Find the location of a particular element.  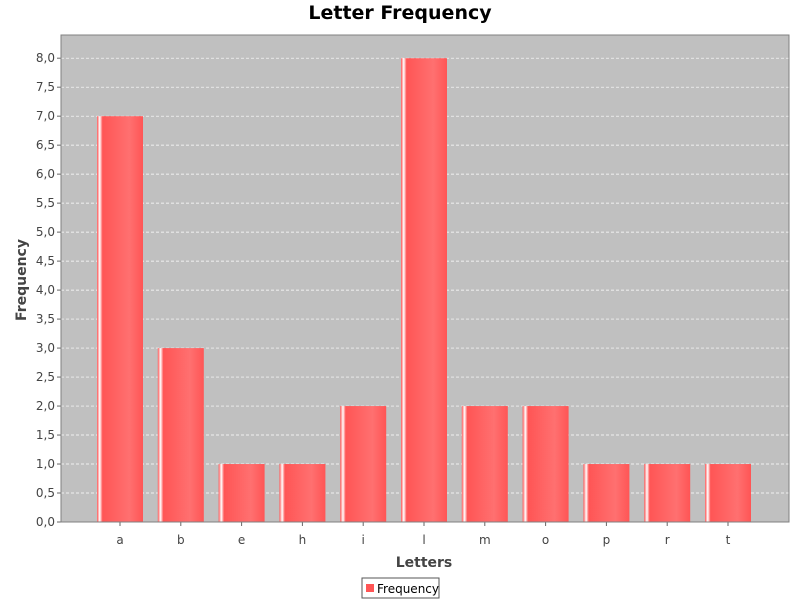

x-tick-label: i is located at coordinates (363, 540).